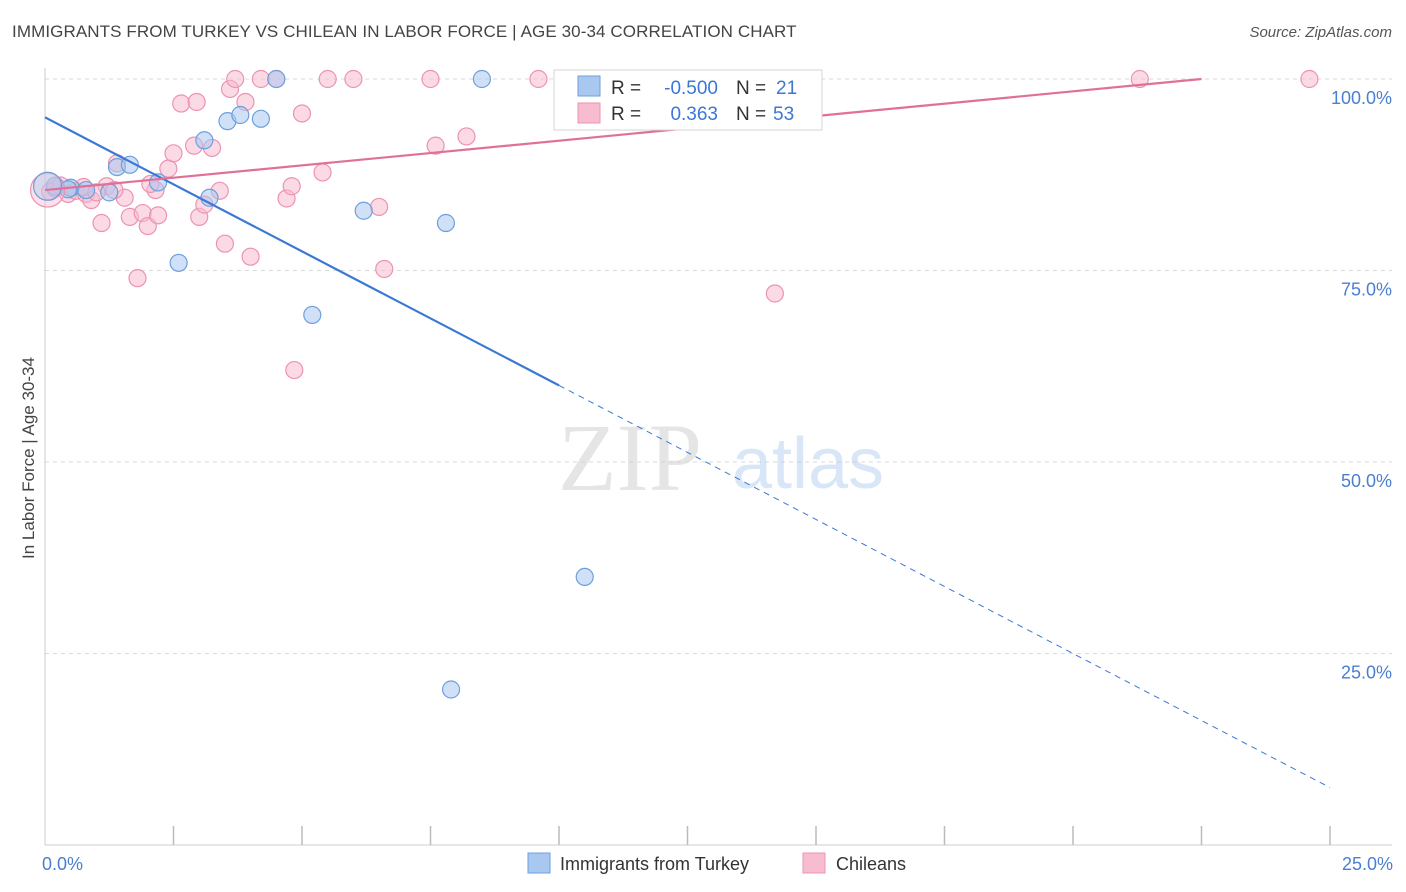 The width and height of the screenshot is (1406, 892). What do you see at coordinates (1366, 290) in the screenshot?
I see `y-tick-label: 75.0%` at bounding box center [1366, 290].